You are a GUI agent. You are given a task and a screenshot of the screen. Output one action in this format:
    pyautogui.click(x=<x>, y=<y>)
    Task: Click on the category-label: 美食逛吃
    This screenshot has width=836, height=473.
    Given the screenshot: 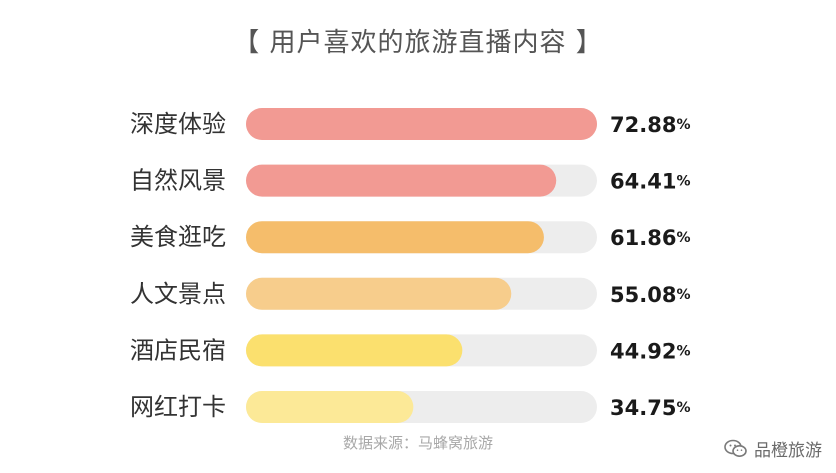 What is the action you would take?
    pyautogui.click(x=178, y=237)
    